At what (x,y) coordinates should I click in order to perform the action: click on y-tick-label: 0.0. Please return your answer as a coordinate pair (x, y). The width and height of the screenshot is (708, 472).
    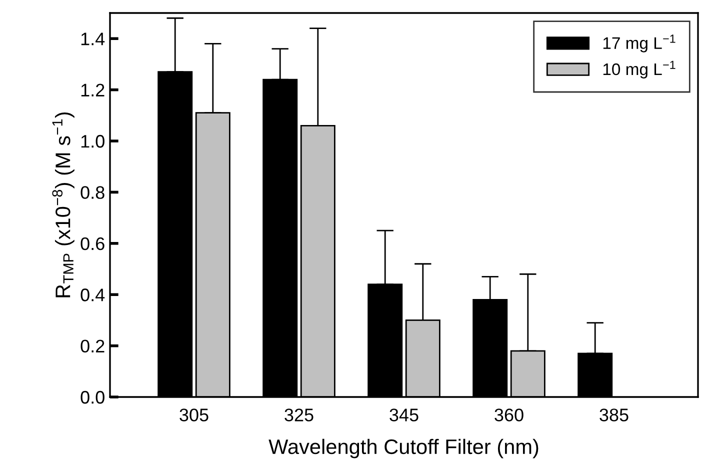
    Looking at the image, I should click on (92, 397).